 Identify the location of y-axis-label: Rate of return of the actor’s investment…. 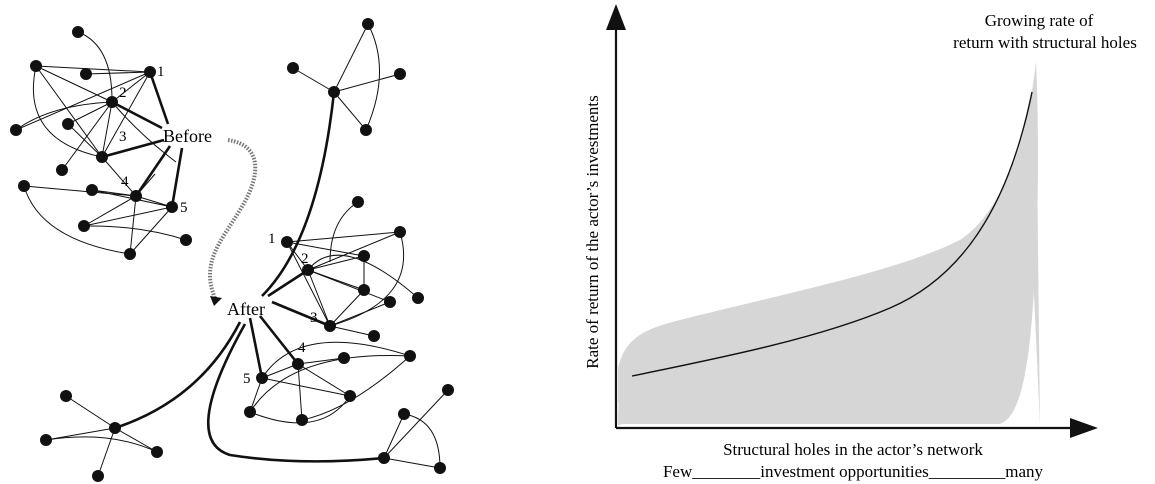
(592, 232).